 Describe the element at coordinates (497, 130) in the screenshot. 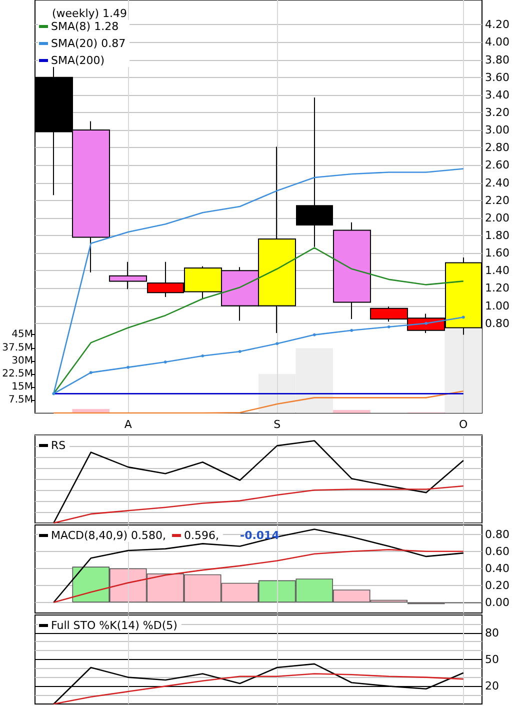

I see `y-tick-label: 3.00` at that location.